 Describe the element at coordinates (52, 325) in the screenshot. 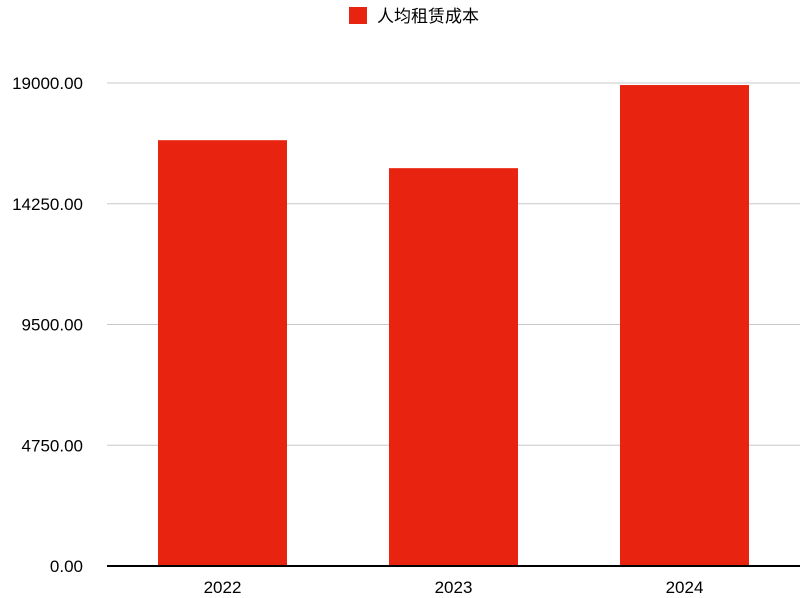

I see `y-tick-label: 9500.00` at that location.